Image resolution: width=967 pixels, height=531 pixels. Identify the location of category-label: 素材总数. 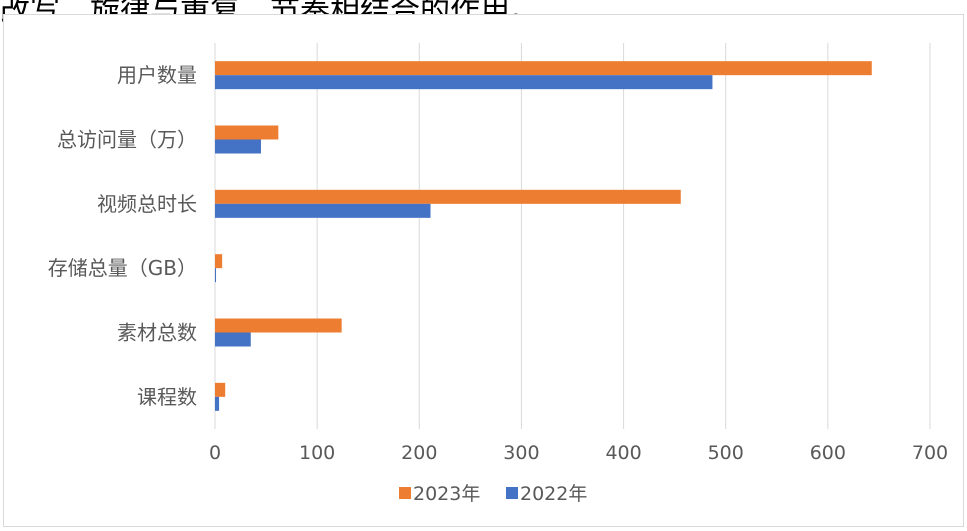
(157, 333).